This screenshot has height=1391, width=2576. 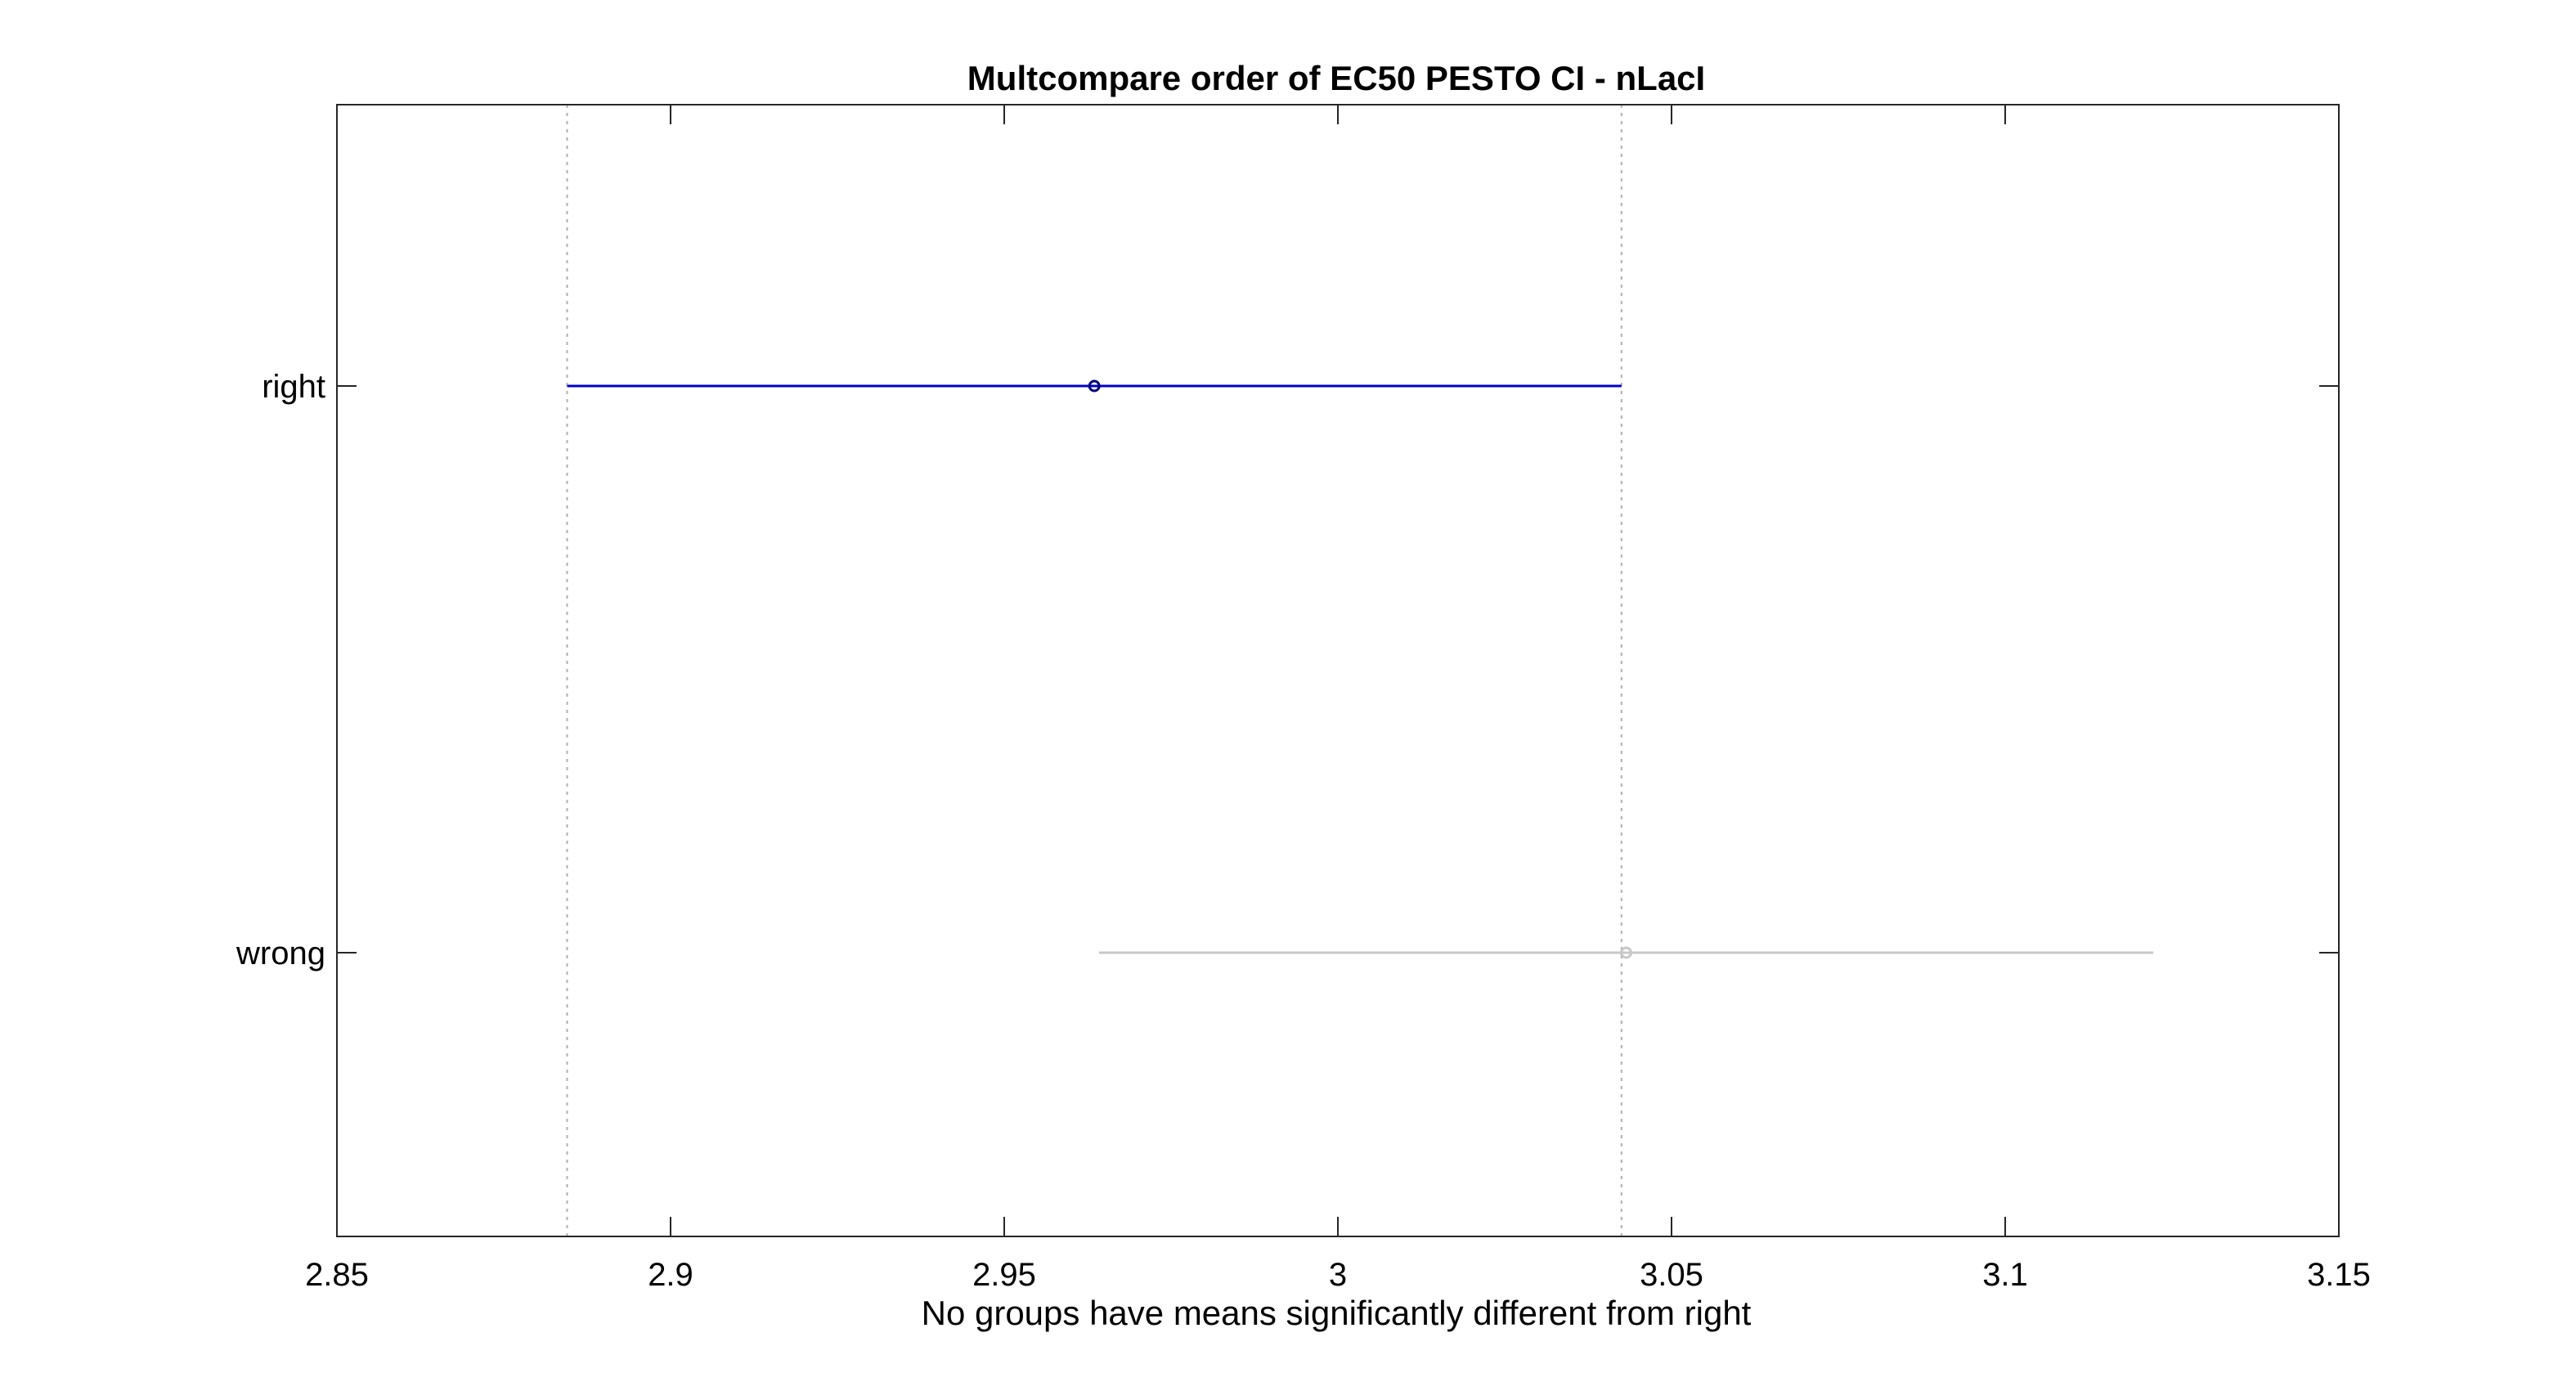 I want to click on y-tick-label-right: right, so click(x=293, y=387).